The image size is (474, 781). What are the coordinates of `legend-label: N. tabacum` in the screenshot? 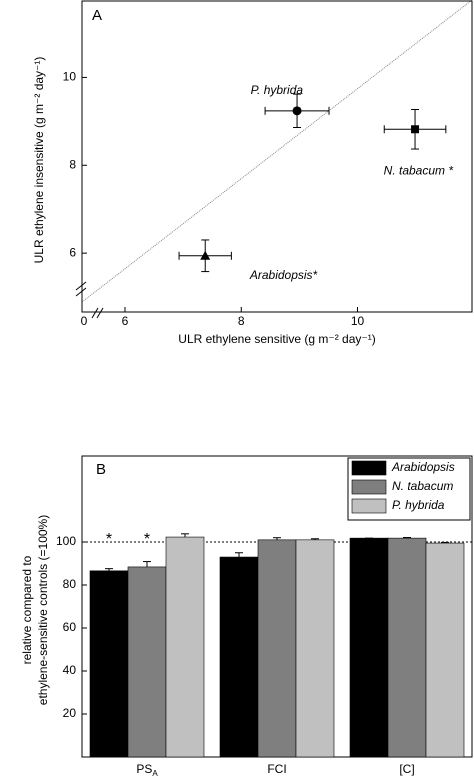 It's located at (422, 486).